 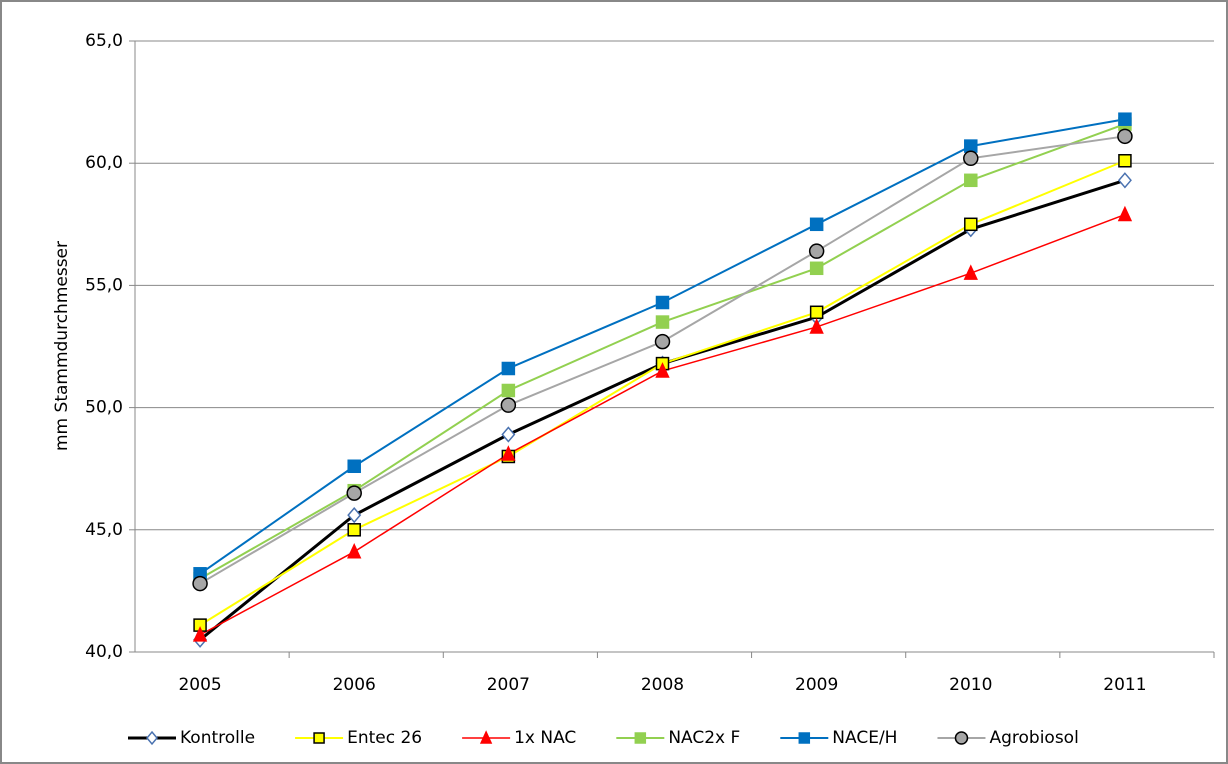 What do you see at coordinates (104, 41) in the screenshot?
I see `y-tick-label: 65,0` at bounding box center [104, 41].